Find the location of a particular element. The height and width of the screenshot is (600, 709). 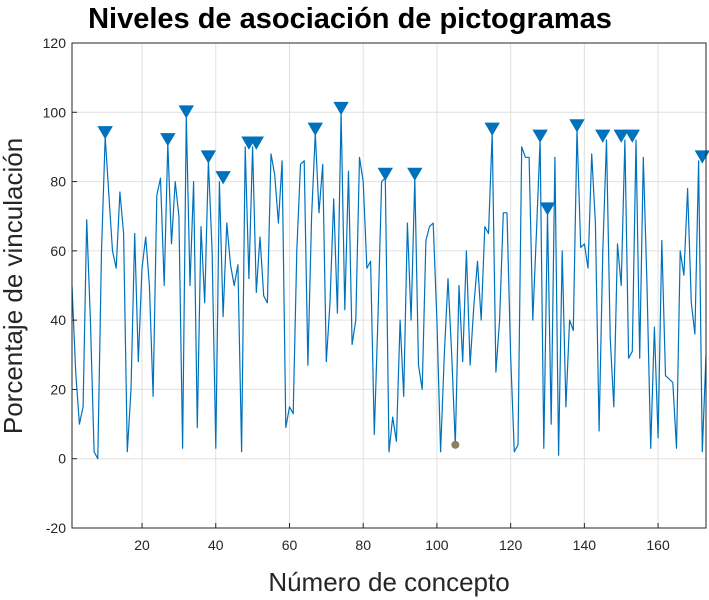

y-tick-label: 120 is located at coordinates (55, 43).